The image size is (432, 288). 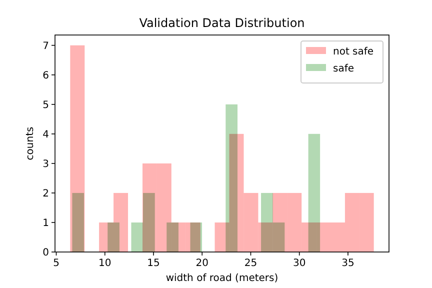 I want to click on legend-label: safe, so click(x=343, y=69).